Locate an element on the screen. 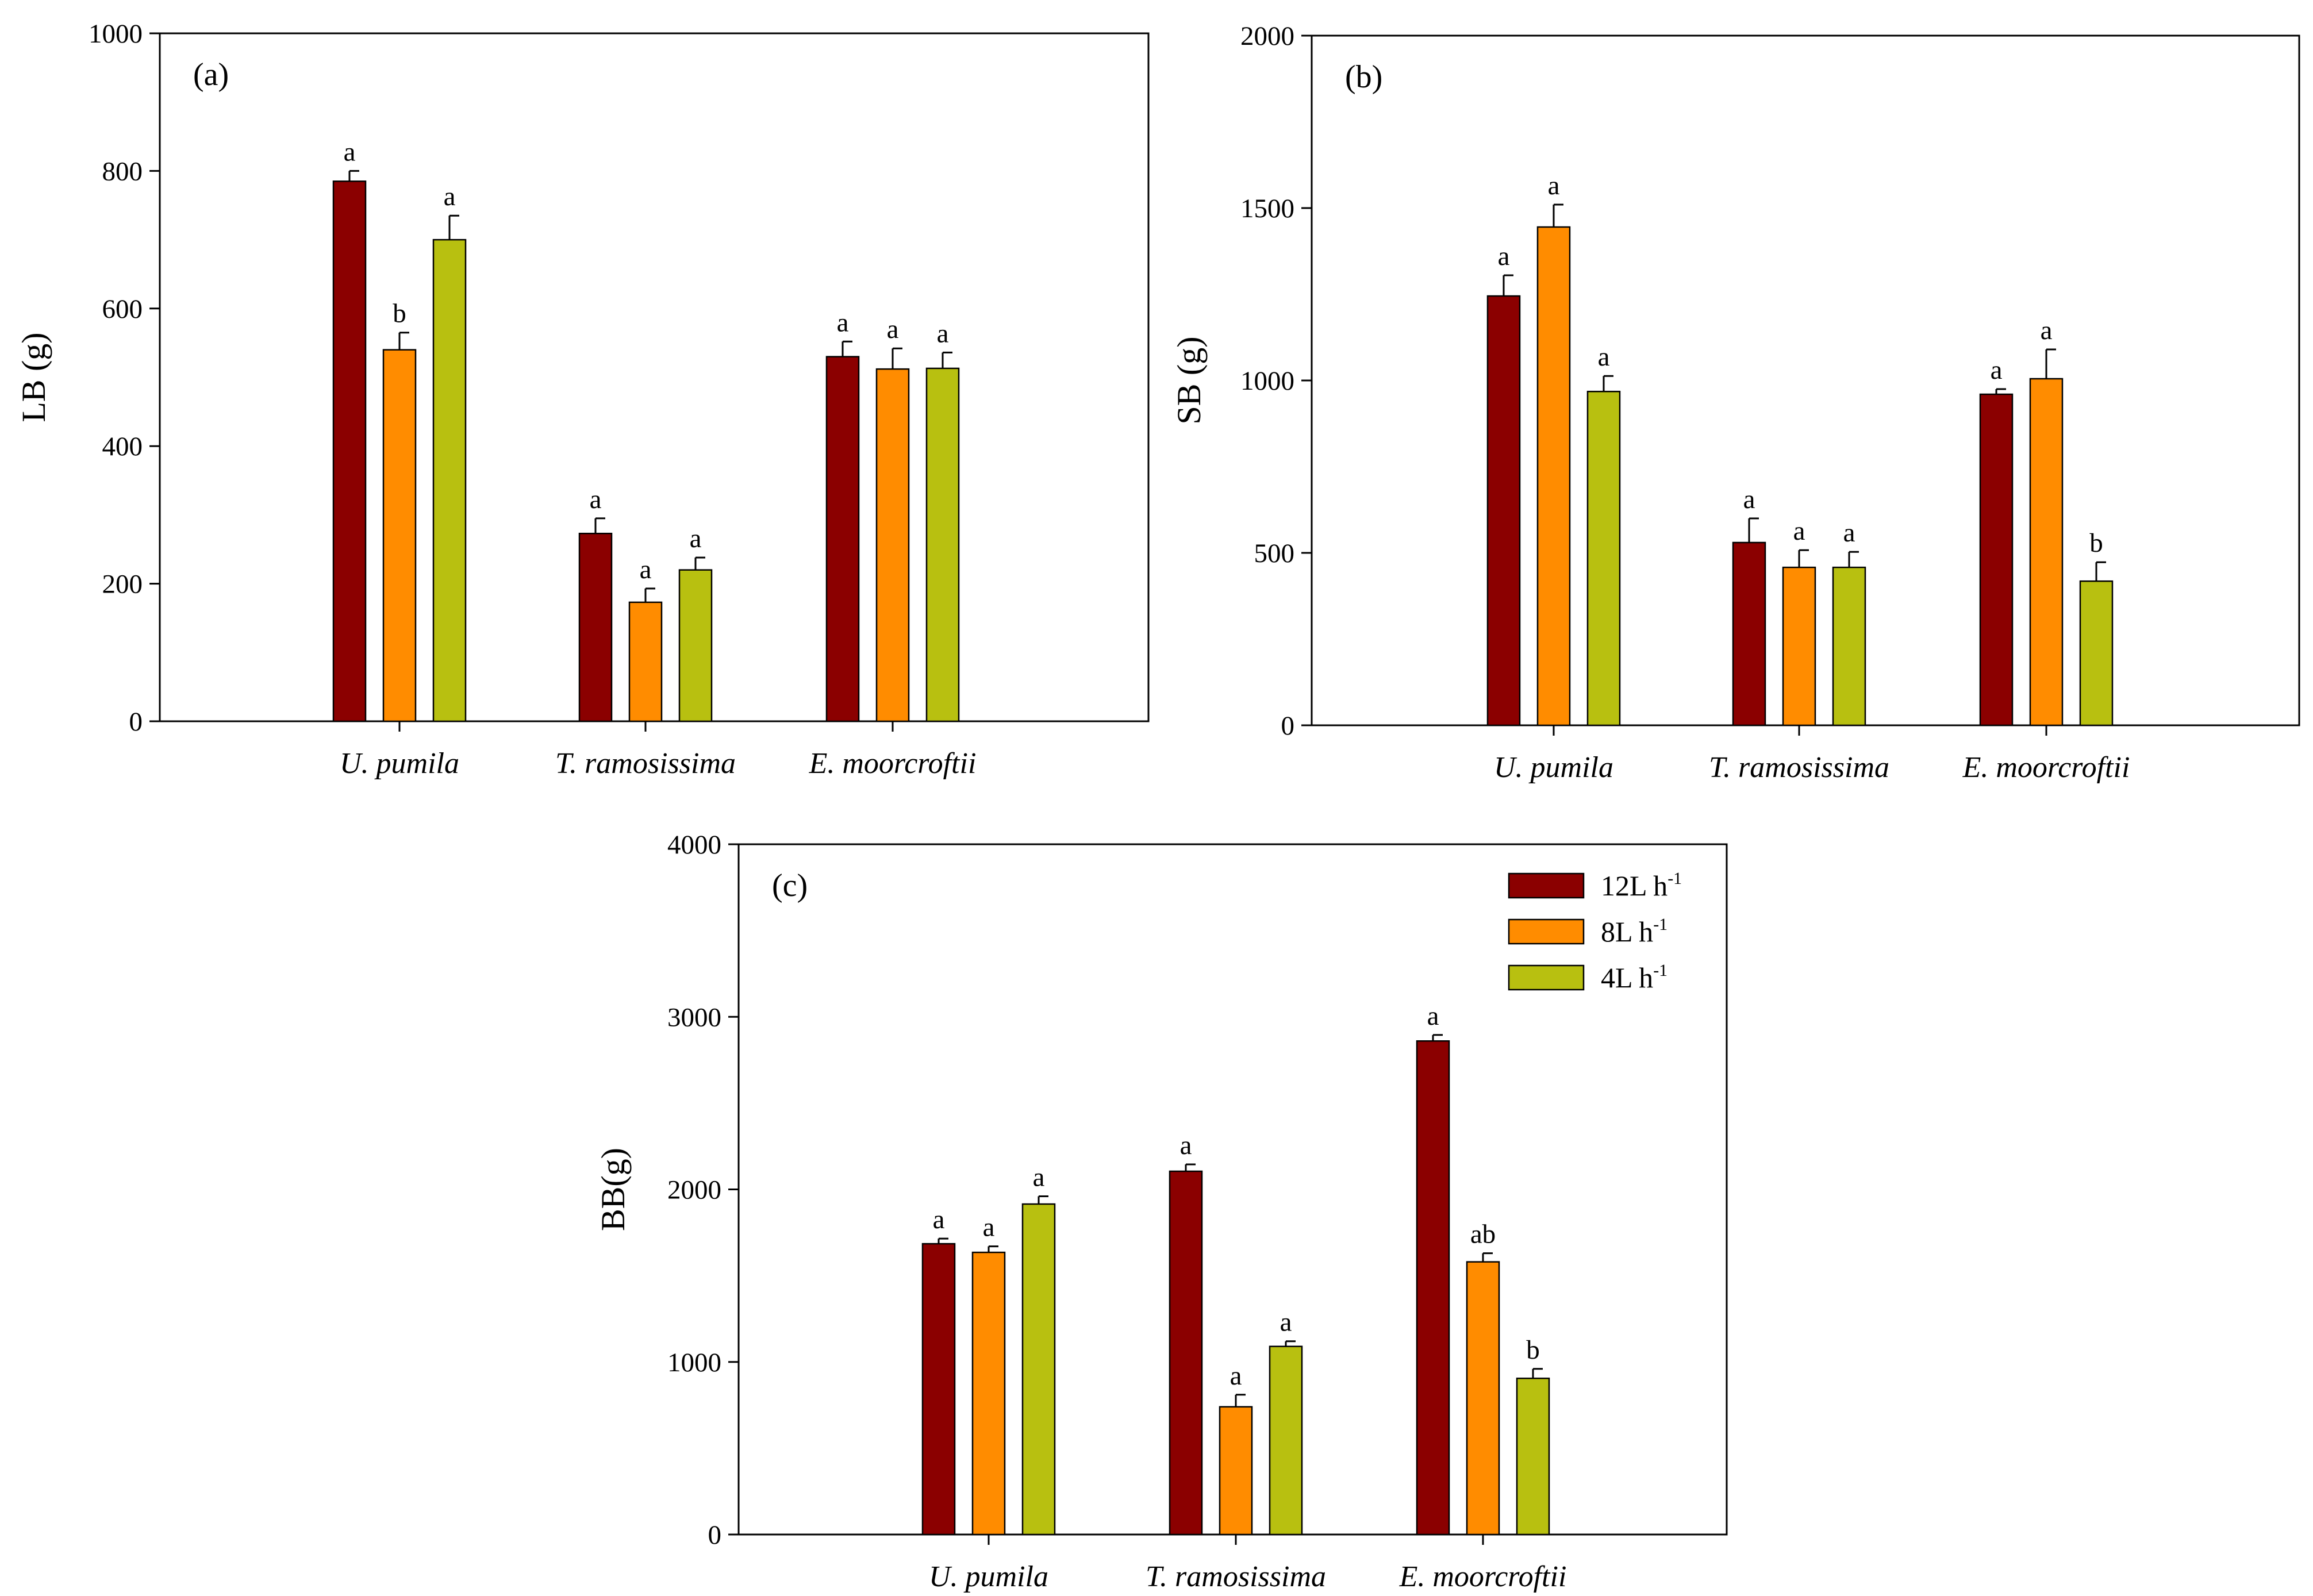 This screenshot has width=2313, height=1596. legend-label: 4L h-1 is located at coordinates (1634, 977).